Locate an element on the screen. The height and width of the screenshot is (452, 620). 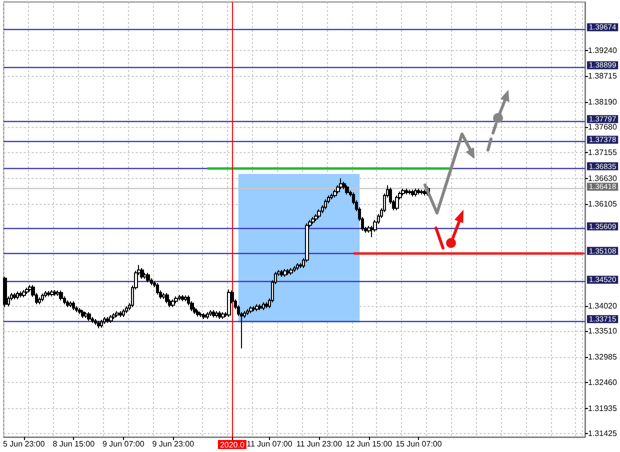
x-tick-label: 8 Jun 15:00 is located at coordinates (74, 444).